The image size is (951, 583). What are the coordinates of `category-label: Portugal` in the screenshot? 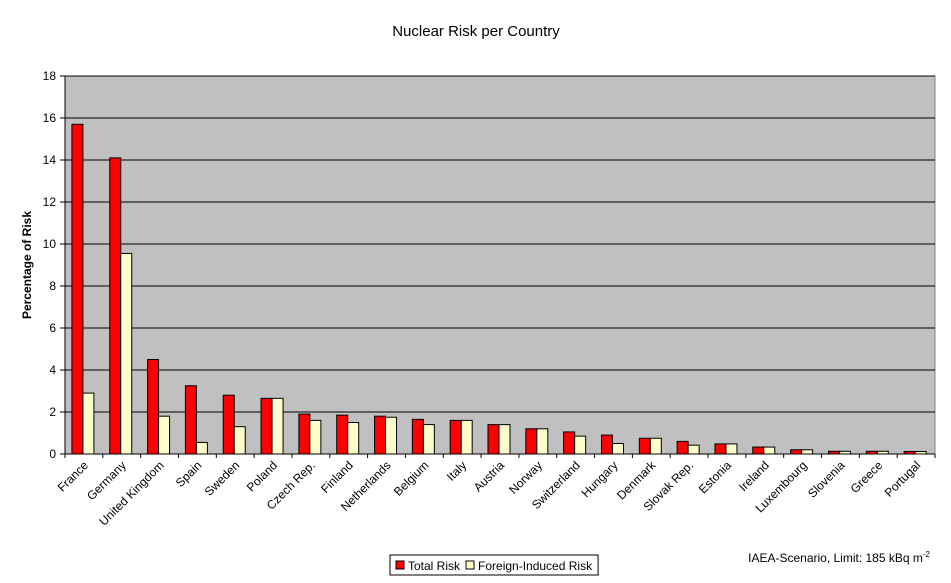 It's located at (903, 479).